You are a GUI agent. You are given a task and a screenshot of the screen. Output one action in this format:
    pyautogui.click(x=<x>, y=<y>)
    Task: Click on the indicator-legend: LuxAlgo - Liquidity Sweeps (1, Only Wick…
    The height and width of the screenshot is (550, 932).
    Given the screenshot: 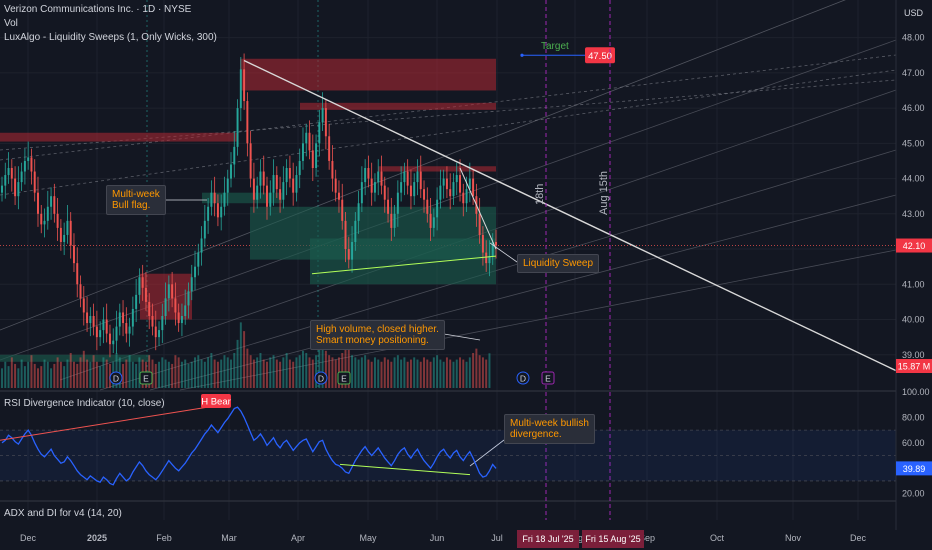 What is the action you would take?
    pyautogui.click(x=110, y=37)
    